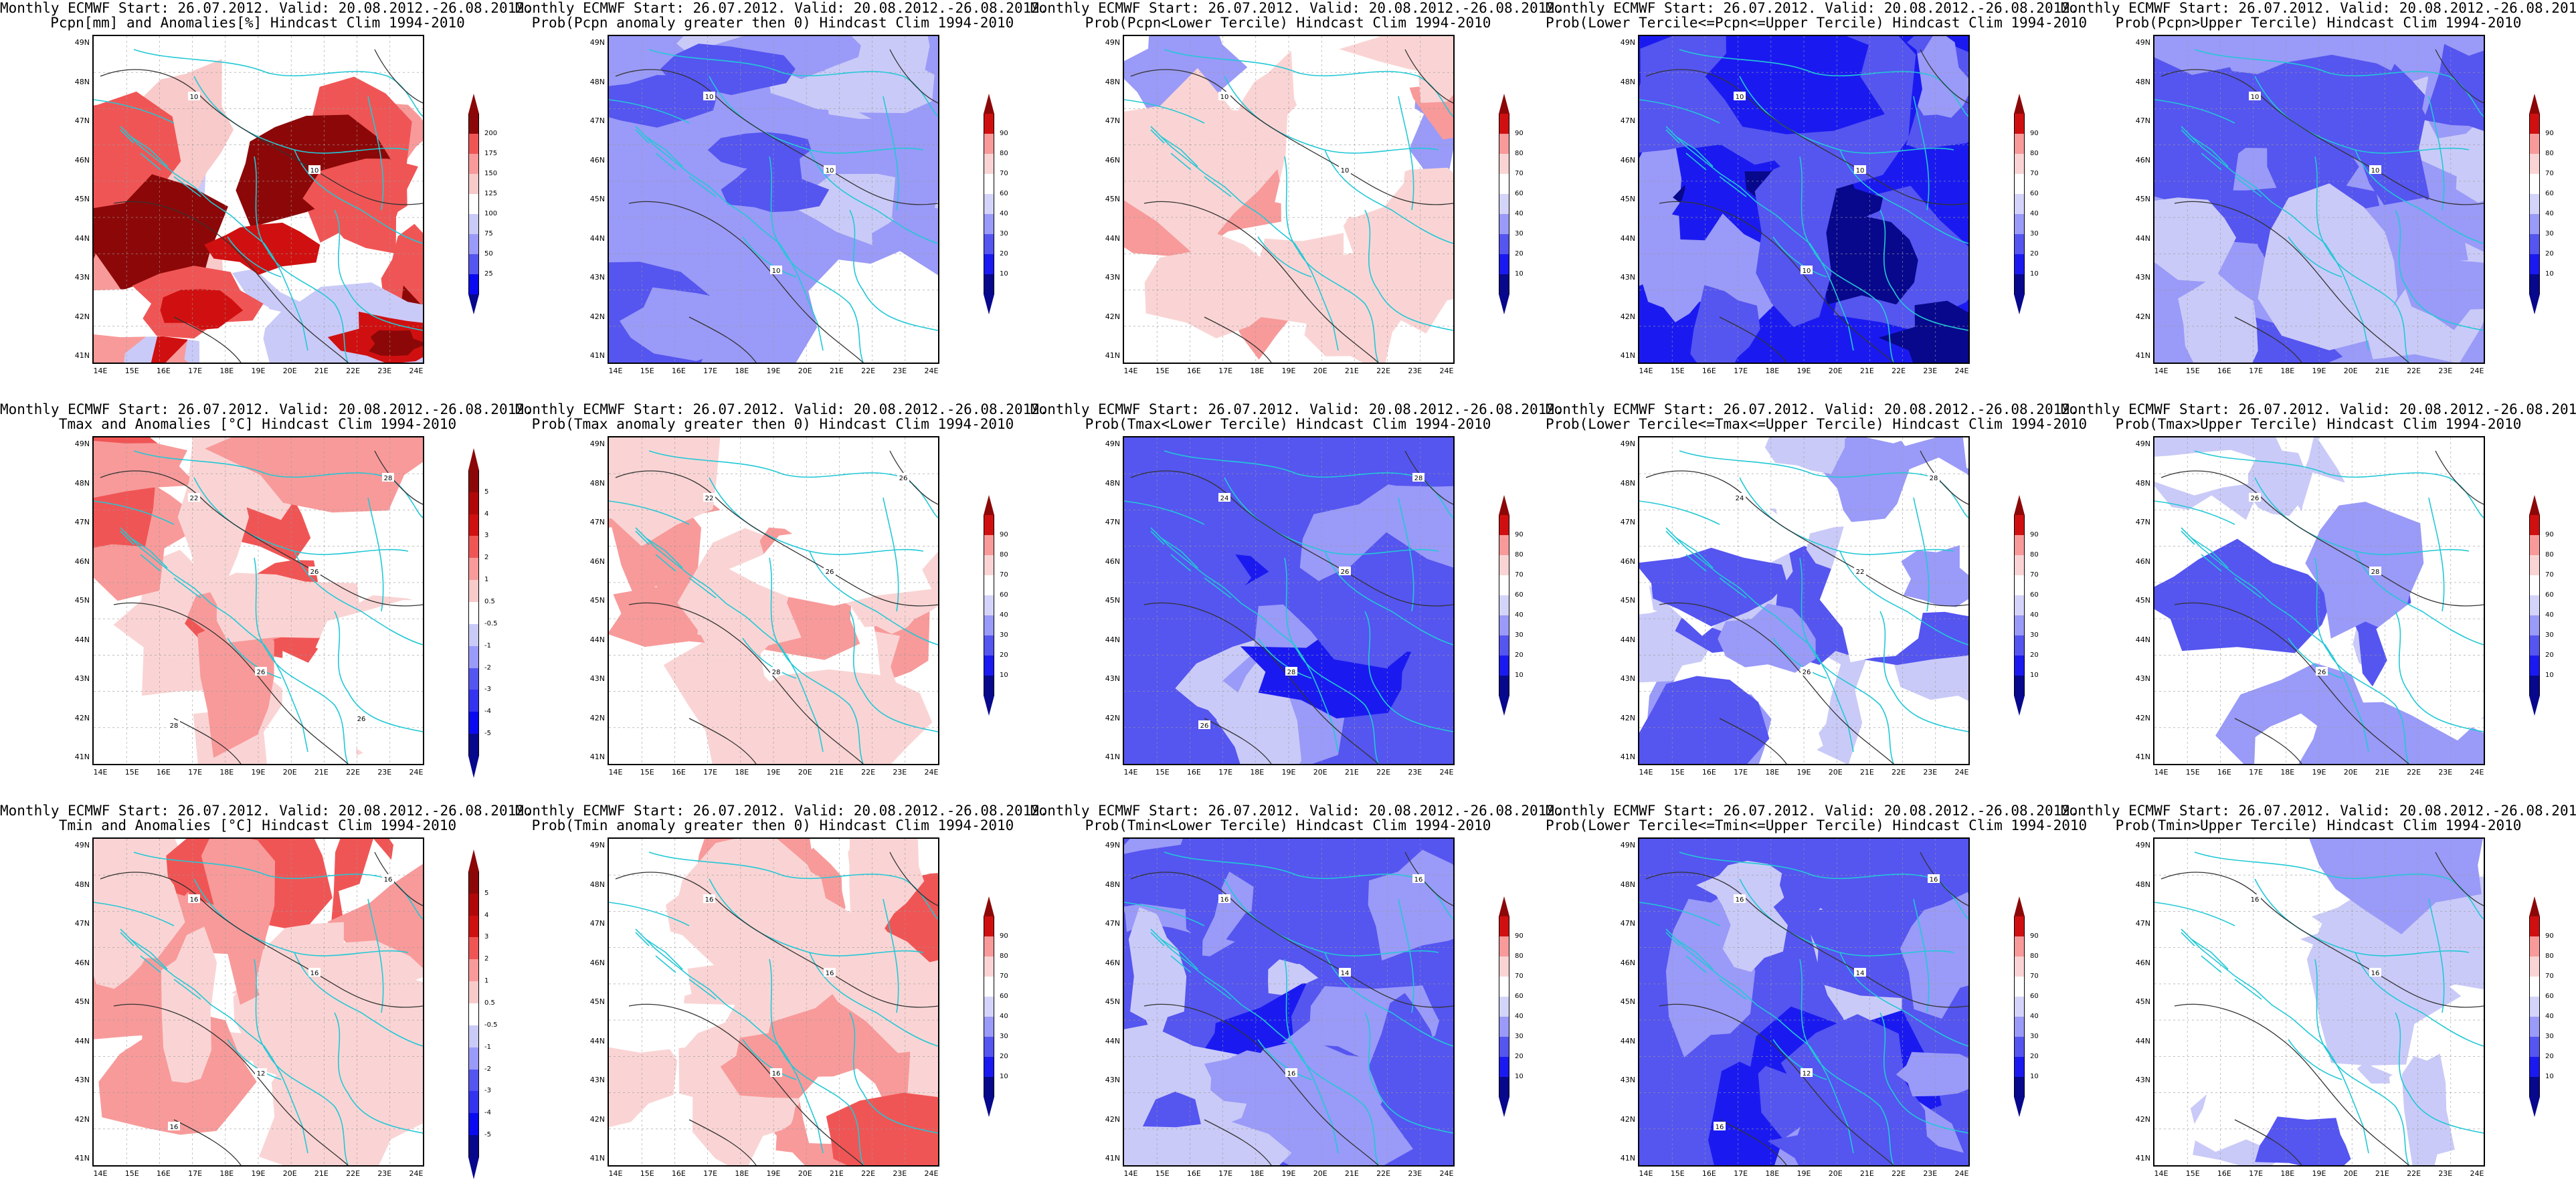 The height and width of the screenshot is (1204, 2576). What do you see at coordinates (2035, 274) in the screenshot?
I see `colorbar-label: 10` at bounding box center [2035, 274].